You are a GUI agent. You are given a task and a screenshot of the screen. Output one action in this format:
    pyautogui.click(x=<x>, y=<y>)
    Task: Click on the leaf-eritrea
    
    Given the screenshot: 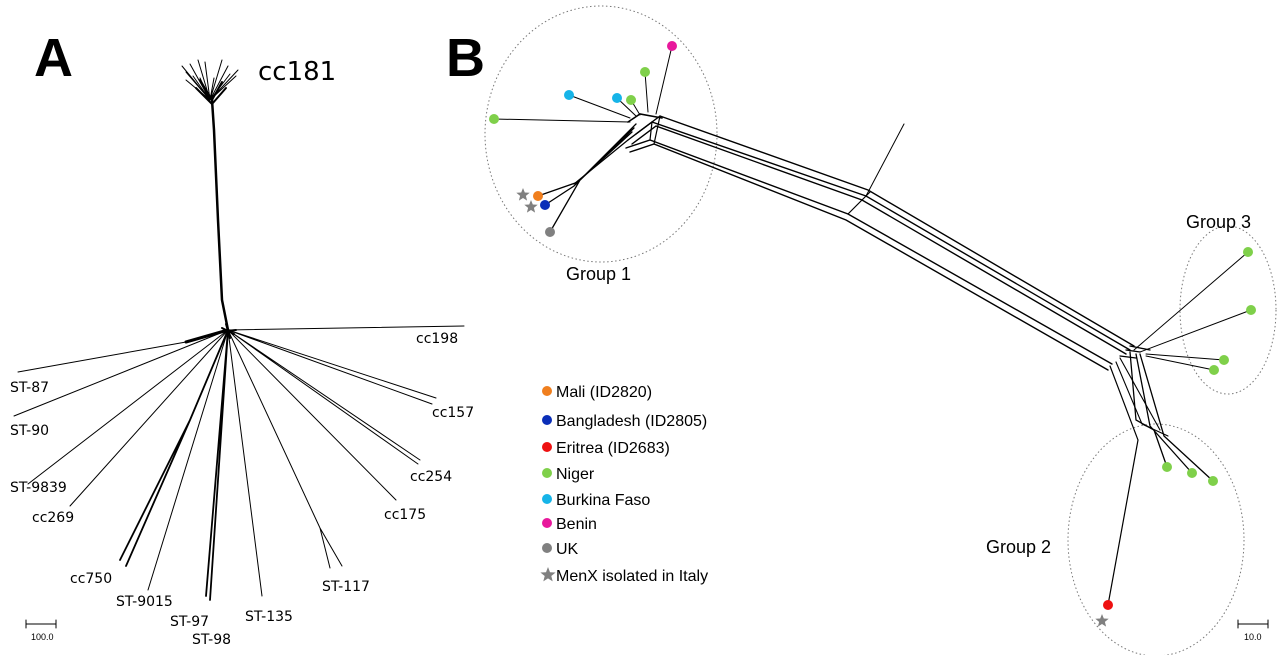 What is the action you would take?
    pyautogui.click(x=1108, y=605)
    